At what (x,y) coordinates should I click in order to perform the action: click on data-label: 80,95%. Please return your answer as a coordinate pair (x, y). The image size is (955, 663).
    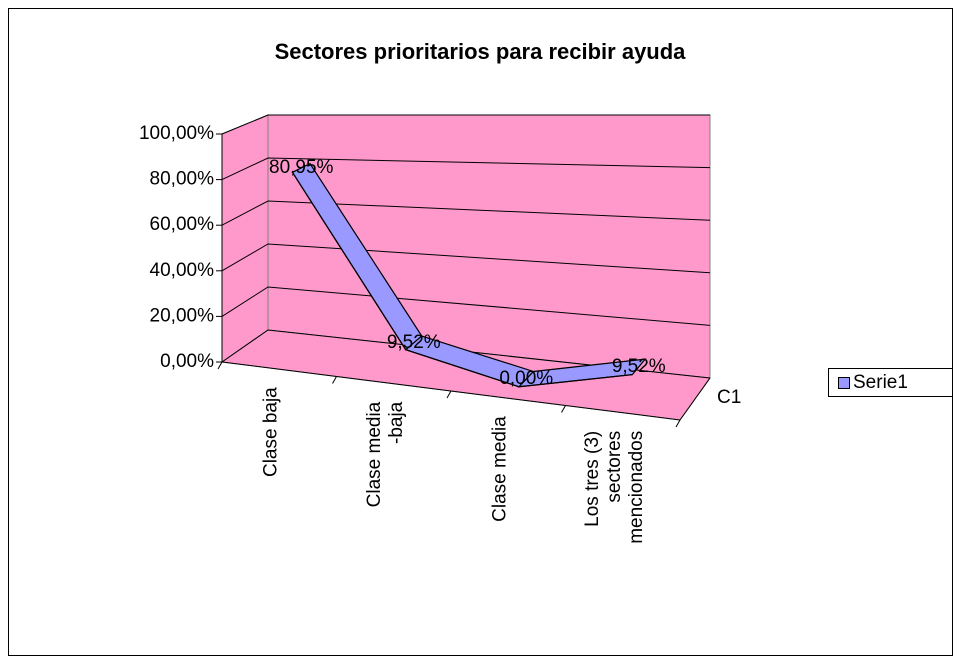
    Looking at the image, I should click on (301, 167).